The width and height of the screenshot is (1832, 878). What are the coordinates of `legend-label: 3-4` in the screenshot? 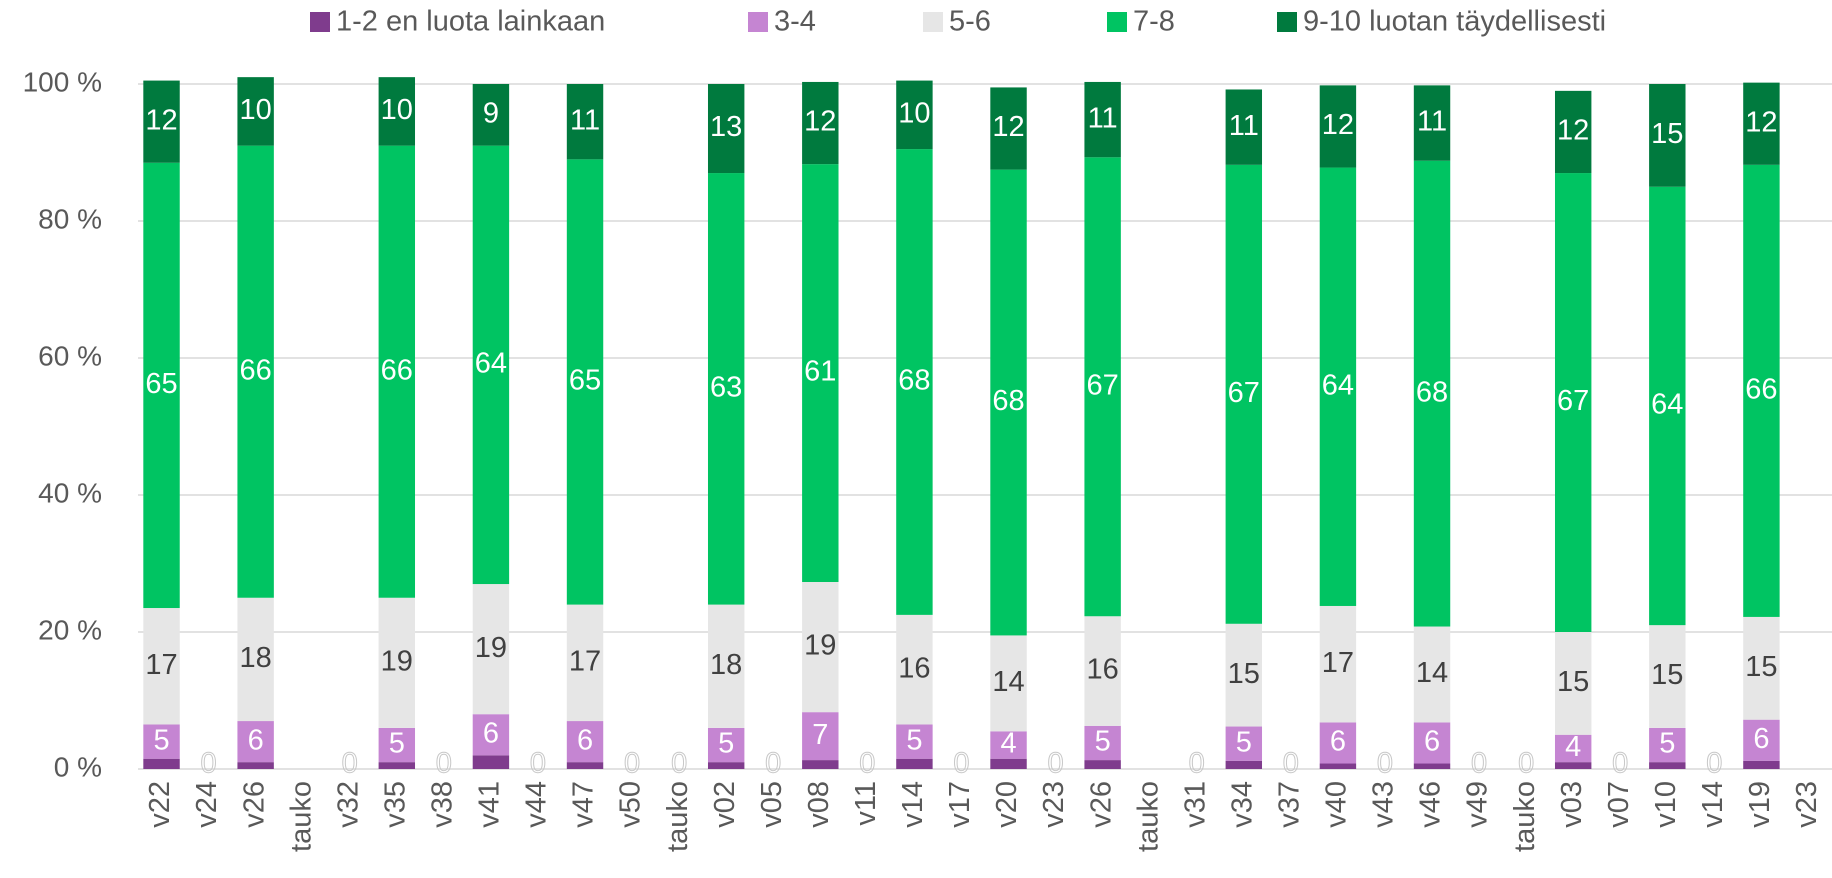 It's located at (795, 22).